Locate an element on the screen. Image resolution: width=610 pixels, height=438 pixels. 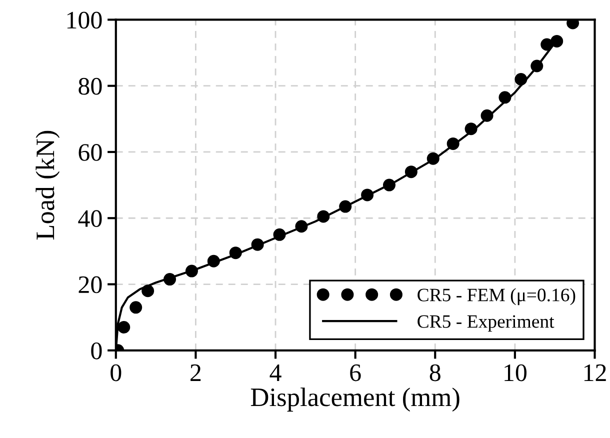
x-tick-label: 10 is located at coordinates (515, 373).